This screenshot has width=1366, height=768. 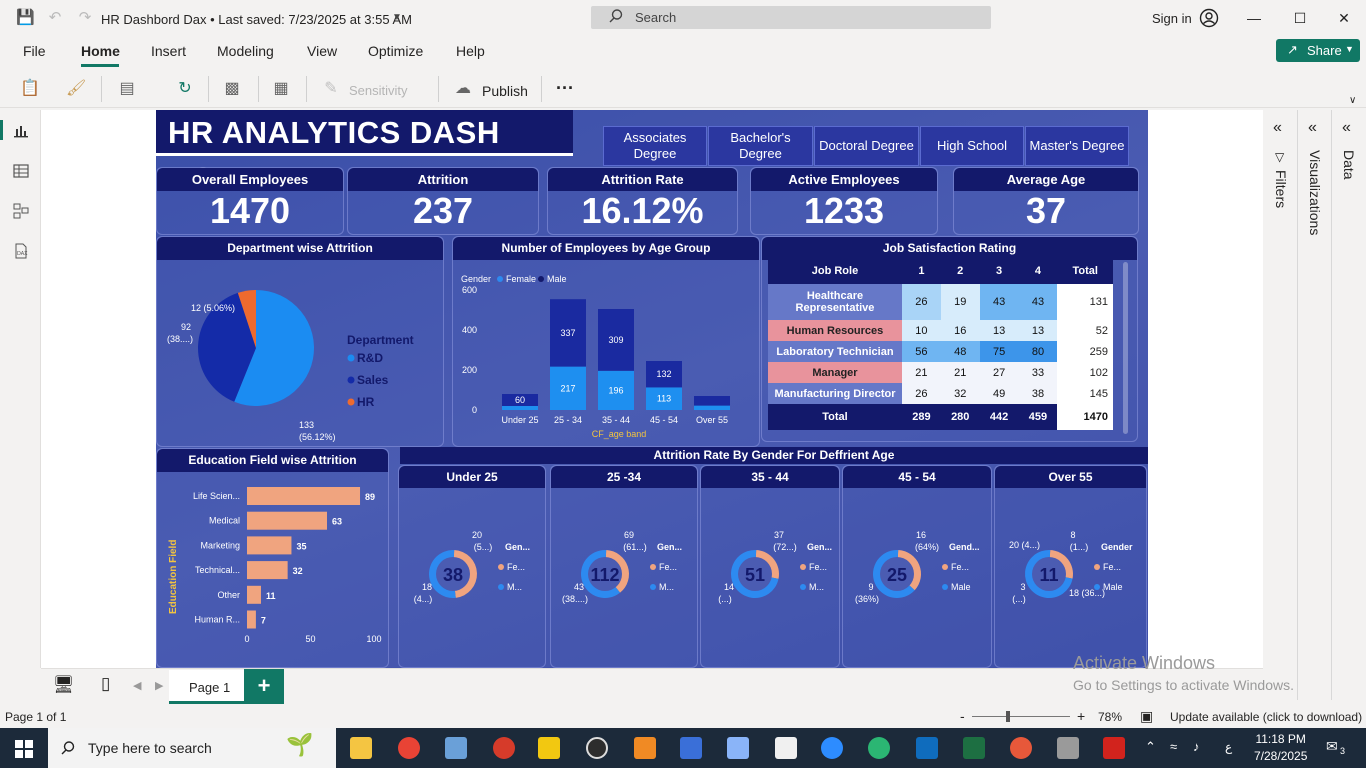 I want to click on matrix-scrollbar, so click(x=1125, y=348).